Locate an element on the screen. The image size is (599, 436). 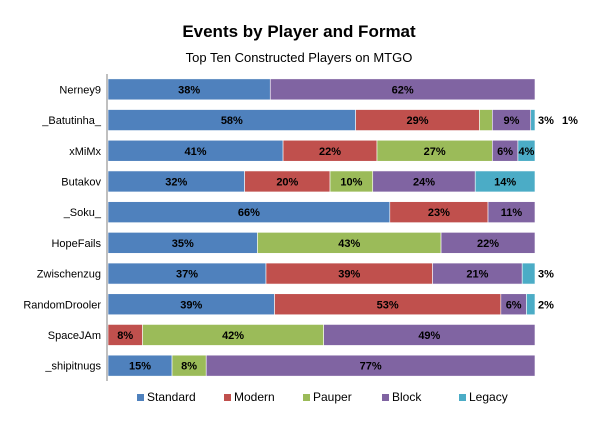
data-label: 1% is located at coordinates (570, 121).